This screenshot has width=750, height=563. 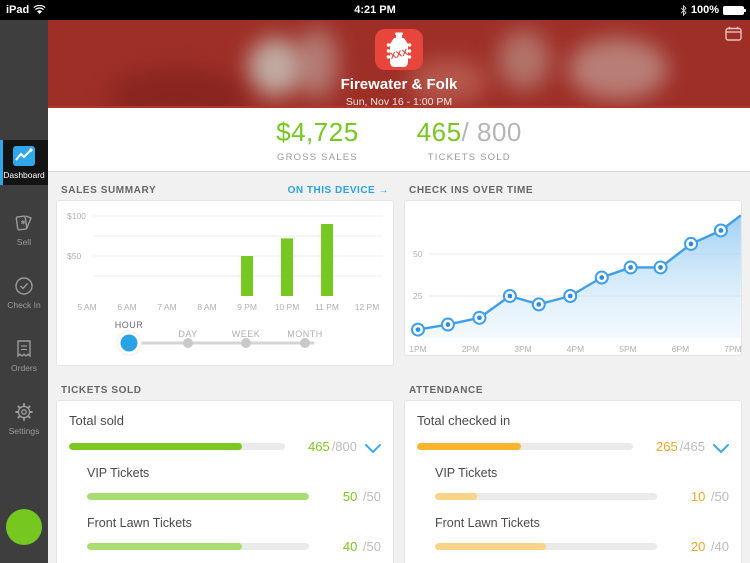 I want to click on svg-text: 25, so click(x=418, y=296).